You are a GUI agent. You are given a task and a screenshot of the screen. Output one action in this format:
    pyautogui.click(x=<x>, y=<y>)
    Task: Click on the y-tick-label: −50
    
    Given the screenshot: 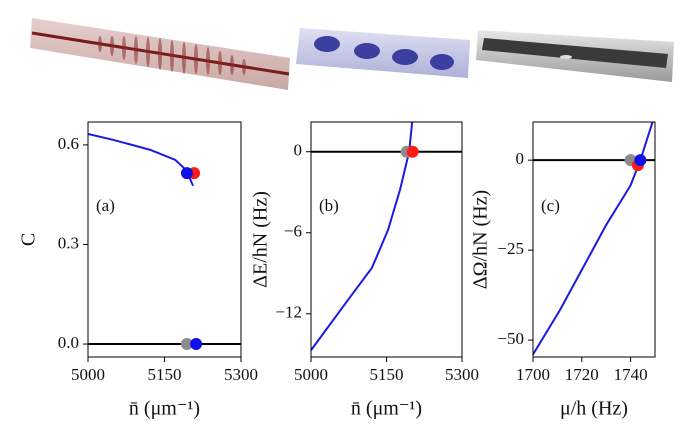 What is the action you would take?
    pyautogui.click(x=510, y=338)
    